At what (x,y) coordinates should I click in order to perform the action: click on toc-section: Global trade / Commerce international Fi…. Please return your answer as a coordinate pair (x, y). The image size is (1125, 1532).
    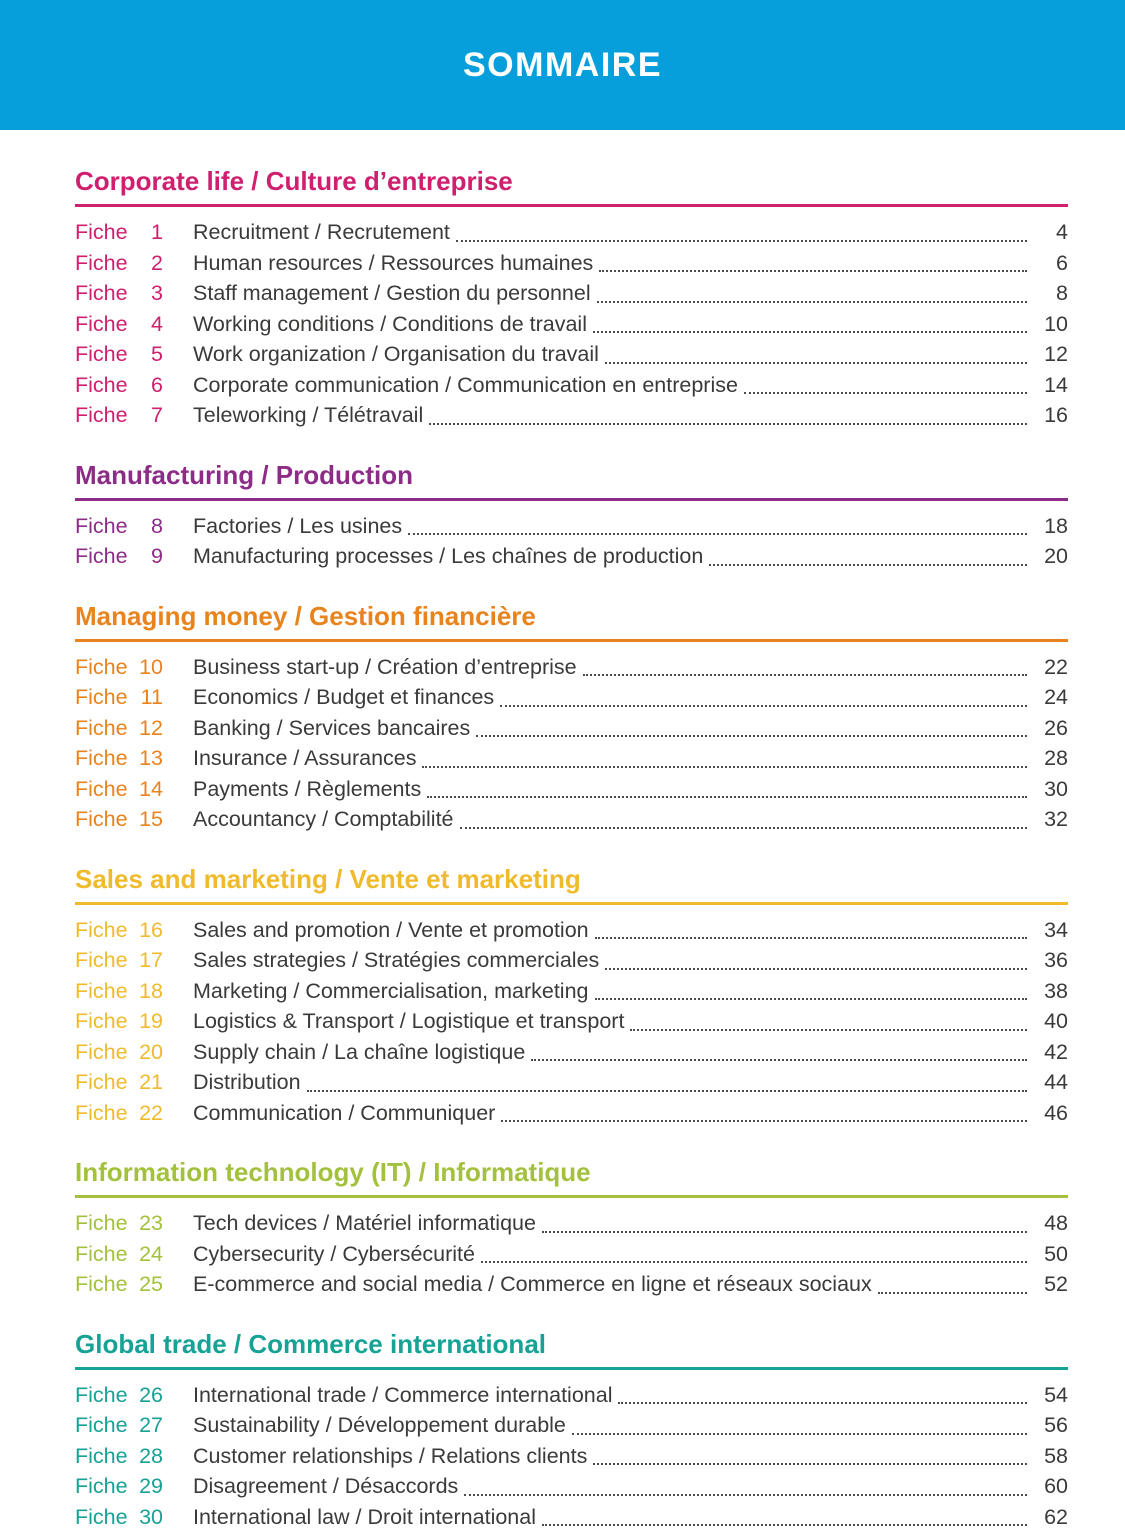
    Looking at the image, I should click on (571, 1430).